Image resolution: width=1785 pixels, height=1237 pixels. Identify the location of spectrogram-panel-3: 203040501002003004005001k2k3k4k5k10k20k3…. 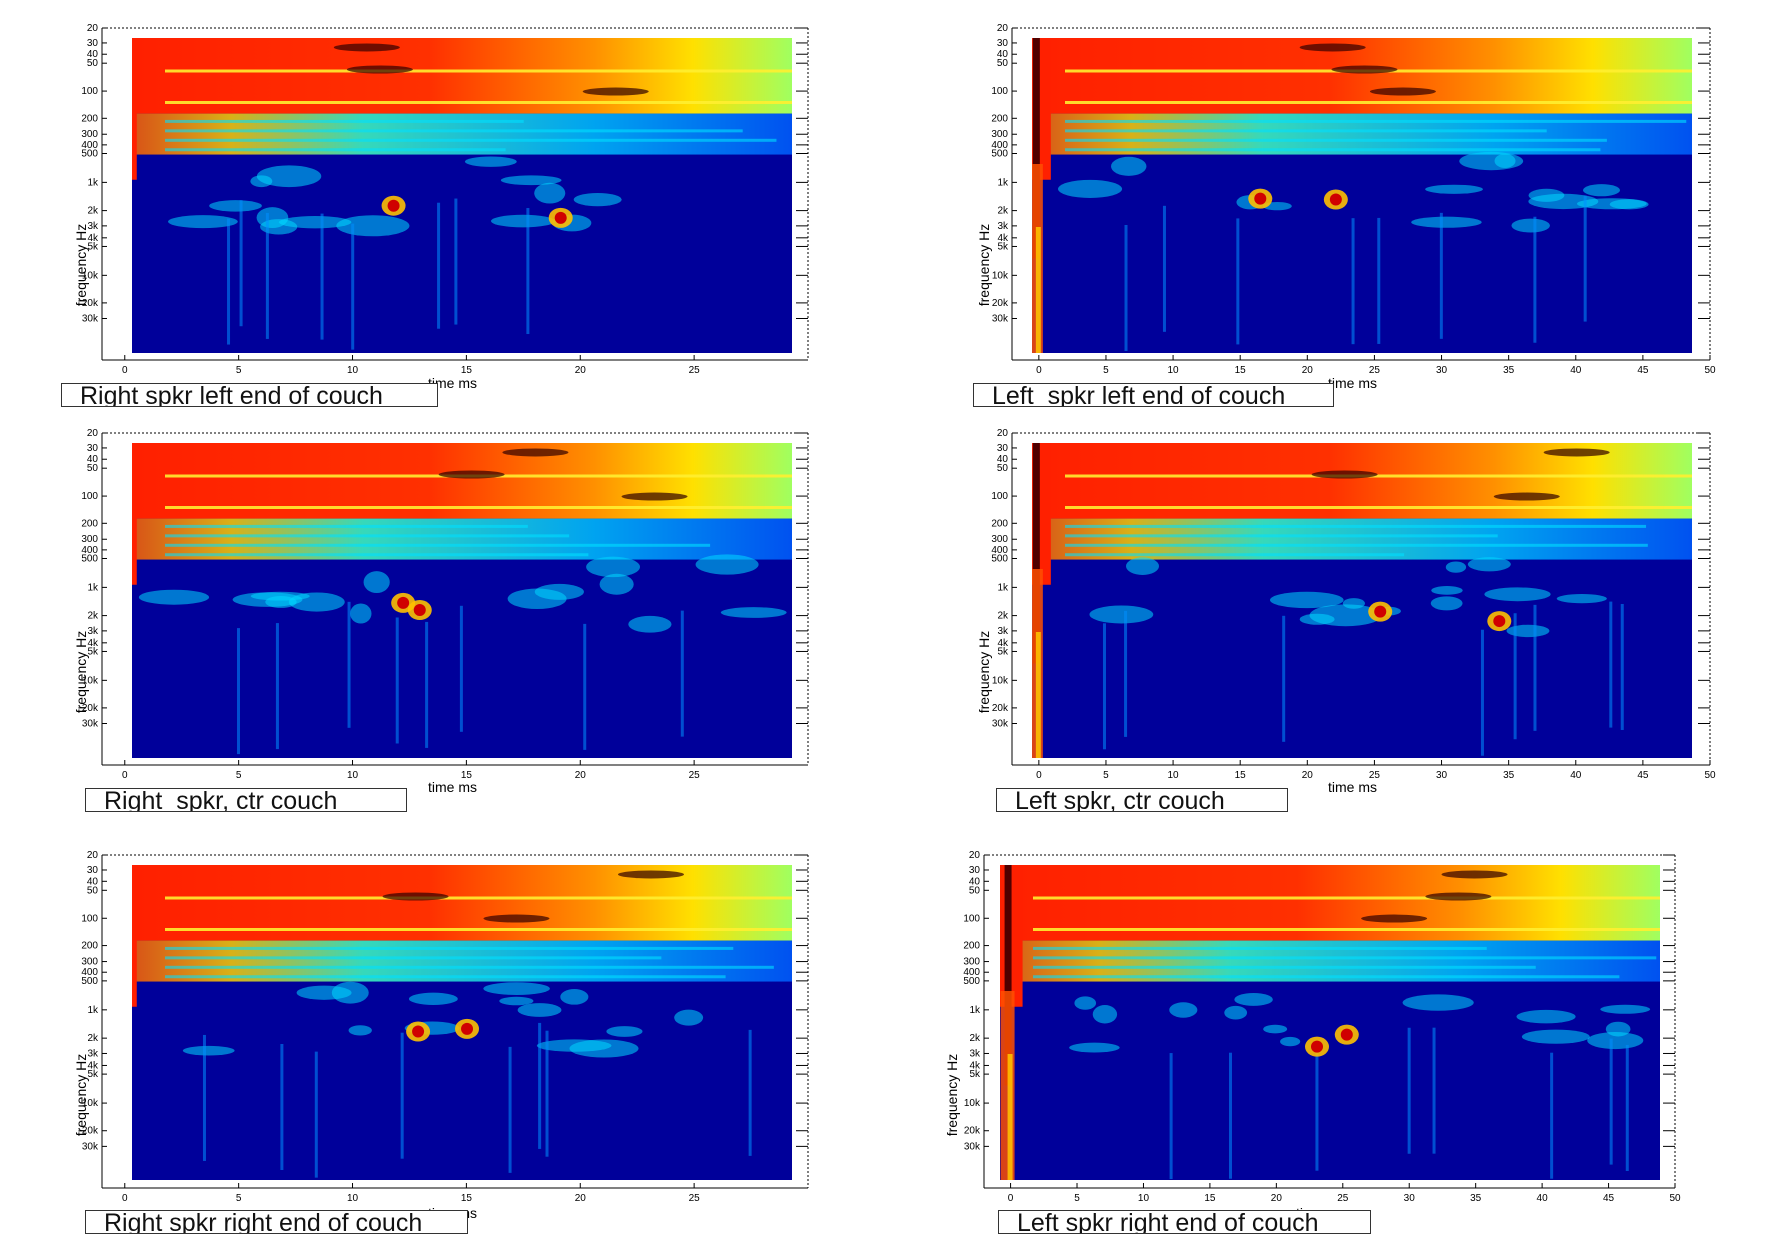
(441, 611).